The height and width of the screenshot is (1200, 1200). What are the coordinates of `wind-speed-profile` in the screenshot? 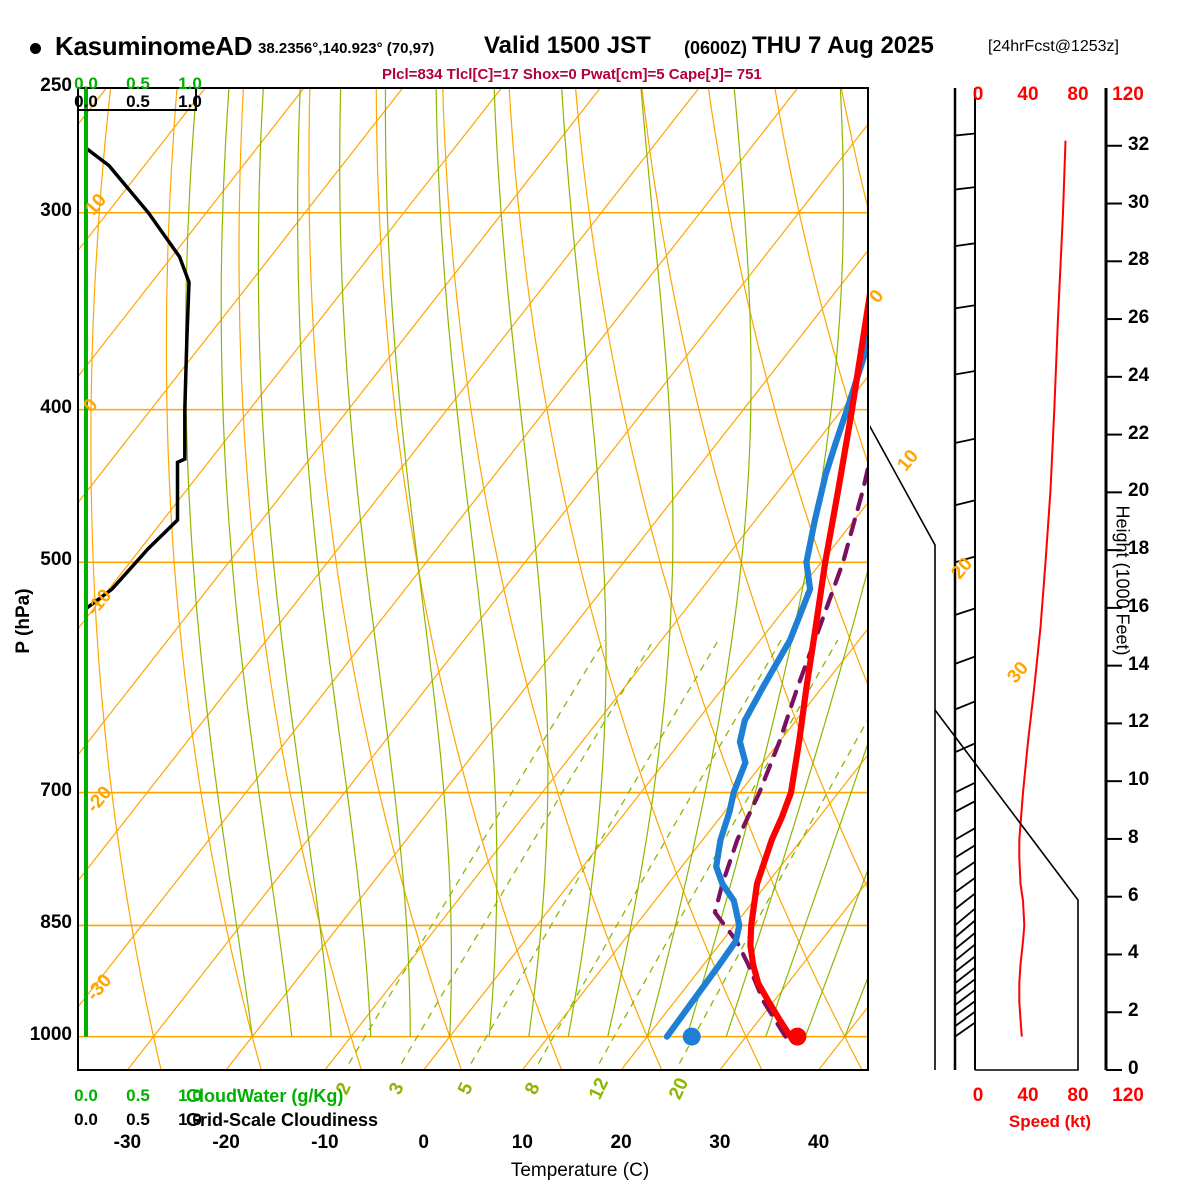 It's located at (1042, 588).